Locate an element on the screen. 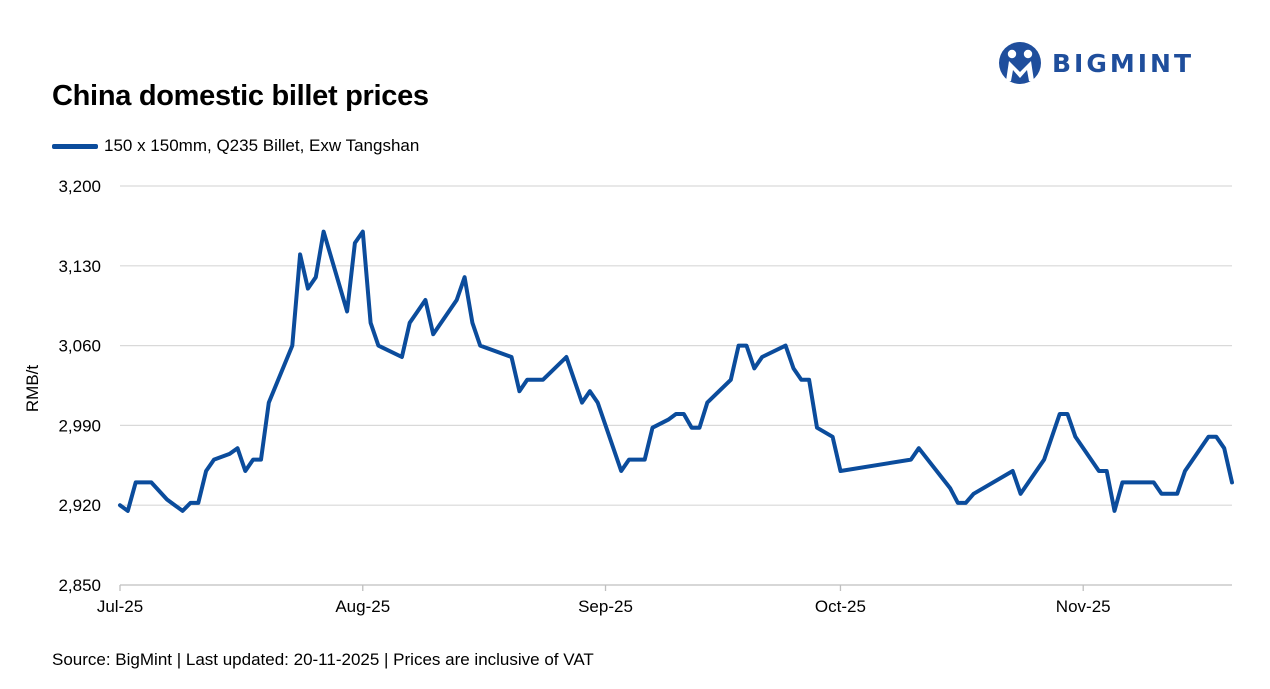 The image size is (1270, 689). y-tick-label: 3,060 is located at coordinates (79, 346).